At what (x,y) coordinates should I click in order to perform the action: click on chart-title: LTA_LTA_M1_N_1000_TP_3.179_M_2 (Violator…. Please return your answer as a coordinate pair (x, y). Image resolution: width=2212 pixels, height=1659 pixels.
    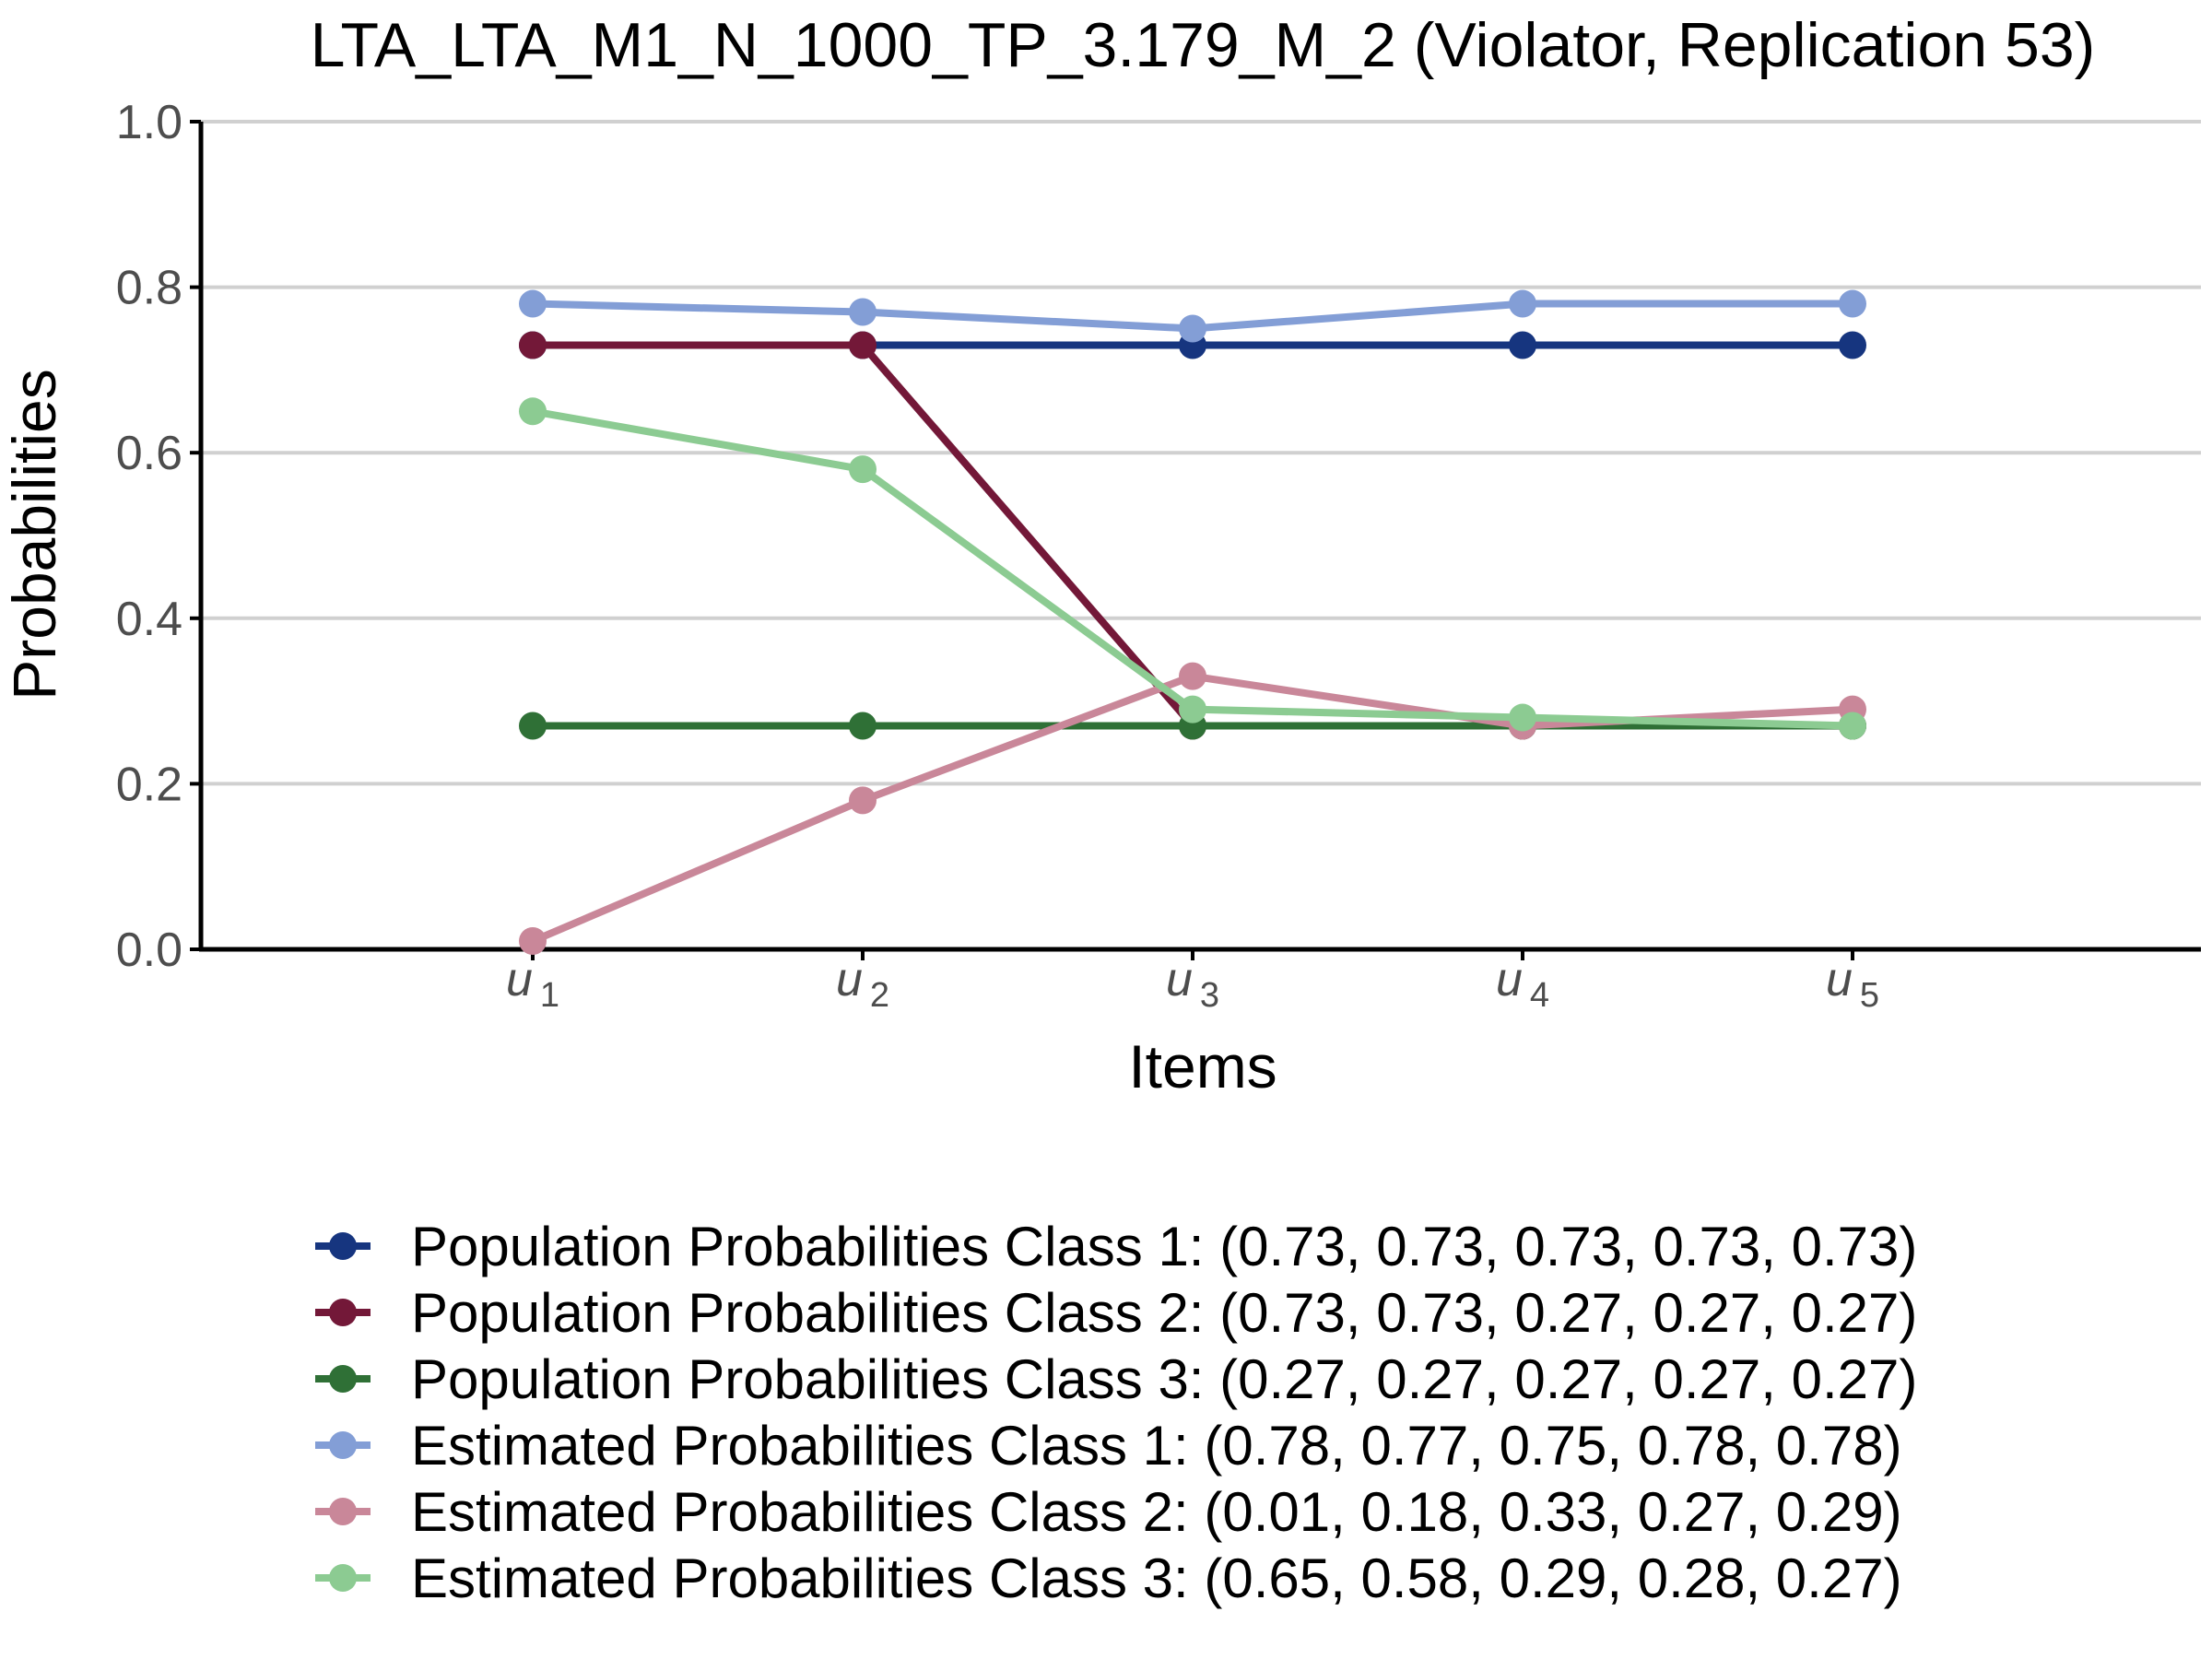
    Looking at the image, I should click on (1203, 45).